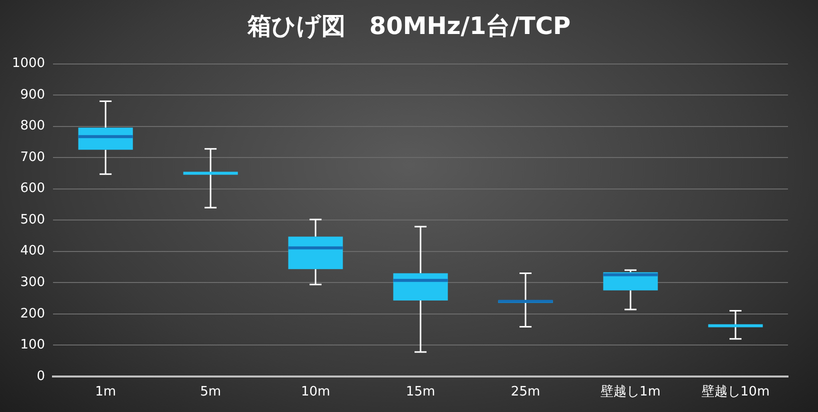 Image resolution: width=818 pixels, height=412 pixels. Describe the element at coordinates (735, 392) in the screenshot. I see `x-tick-label: 壁越し10m` at that location.